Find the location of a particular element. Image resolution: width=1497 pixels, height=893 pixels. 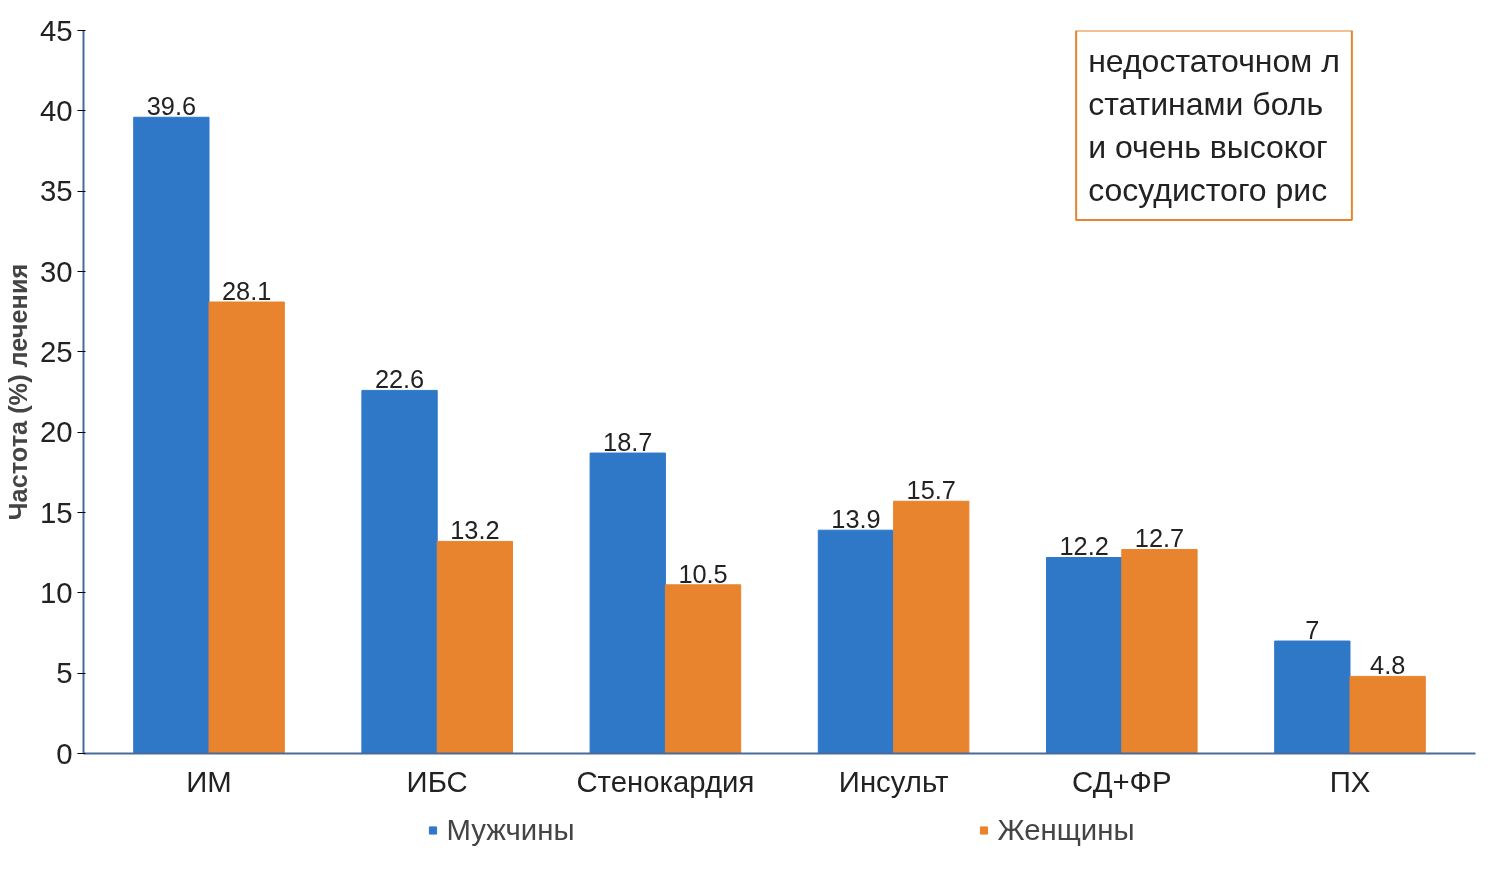

y-tick-label: 40 is located at coordinates (56, 110).